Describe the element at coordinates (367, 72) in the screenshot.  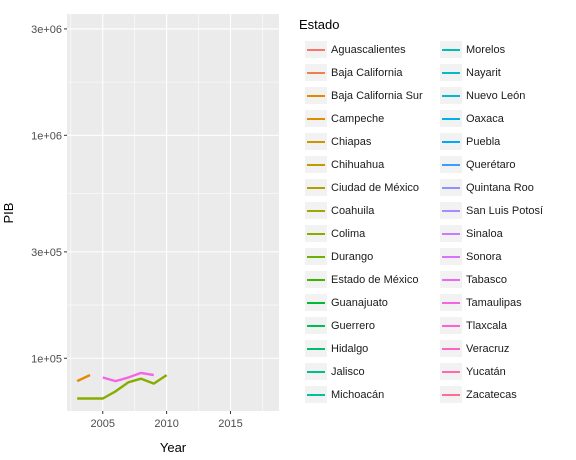
I see `legend-label: Baja California` at that location.